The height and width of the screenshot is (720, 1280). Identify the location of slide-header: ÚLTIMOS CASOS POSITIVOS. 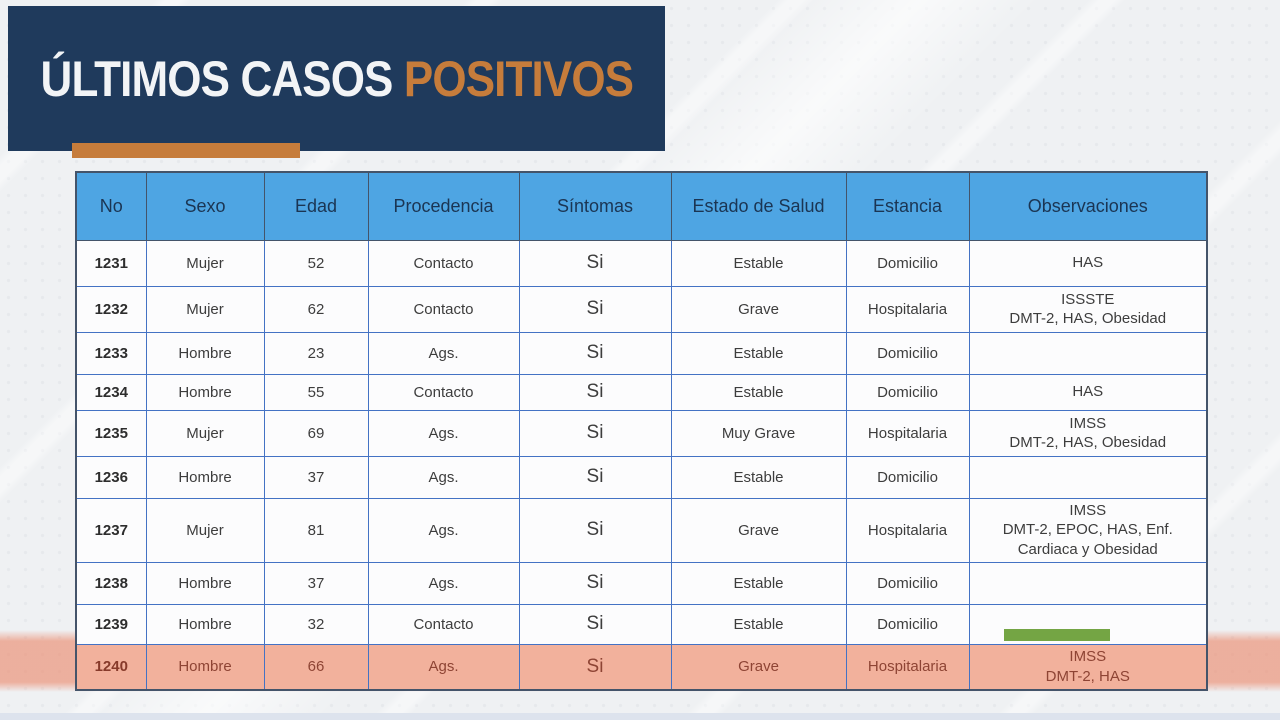
(336, 78).